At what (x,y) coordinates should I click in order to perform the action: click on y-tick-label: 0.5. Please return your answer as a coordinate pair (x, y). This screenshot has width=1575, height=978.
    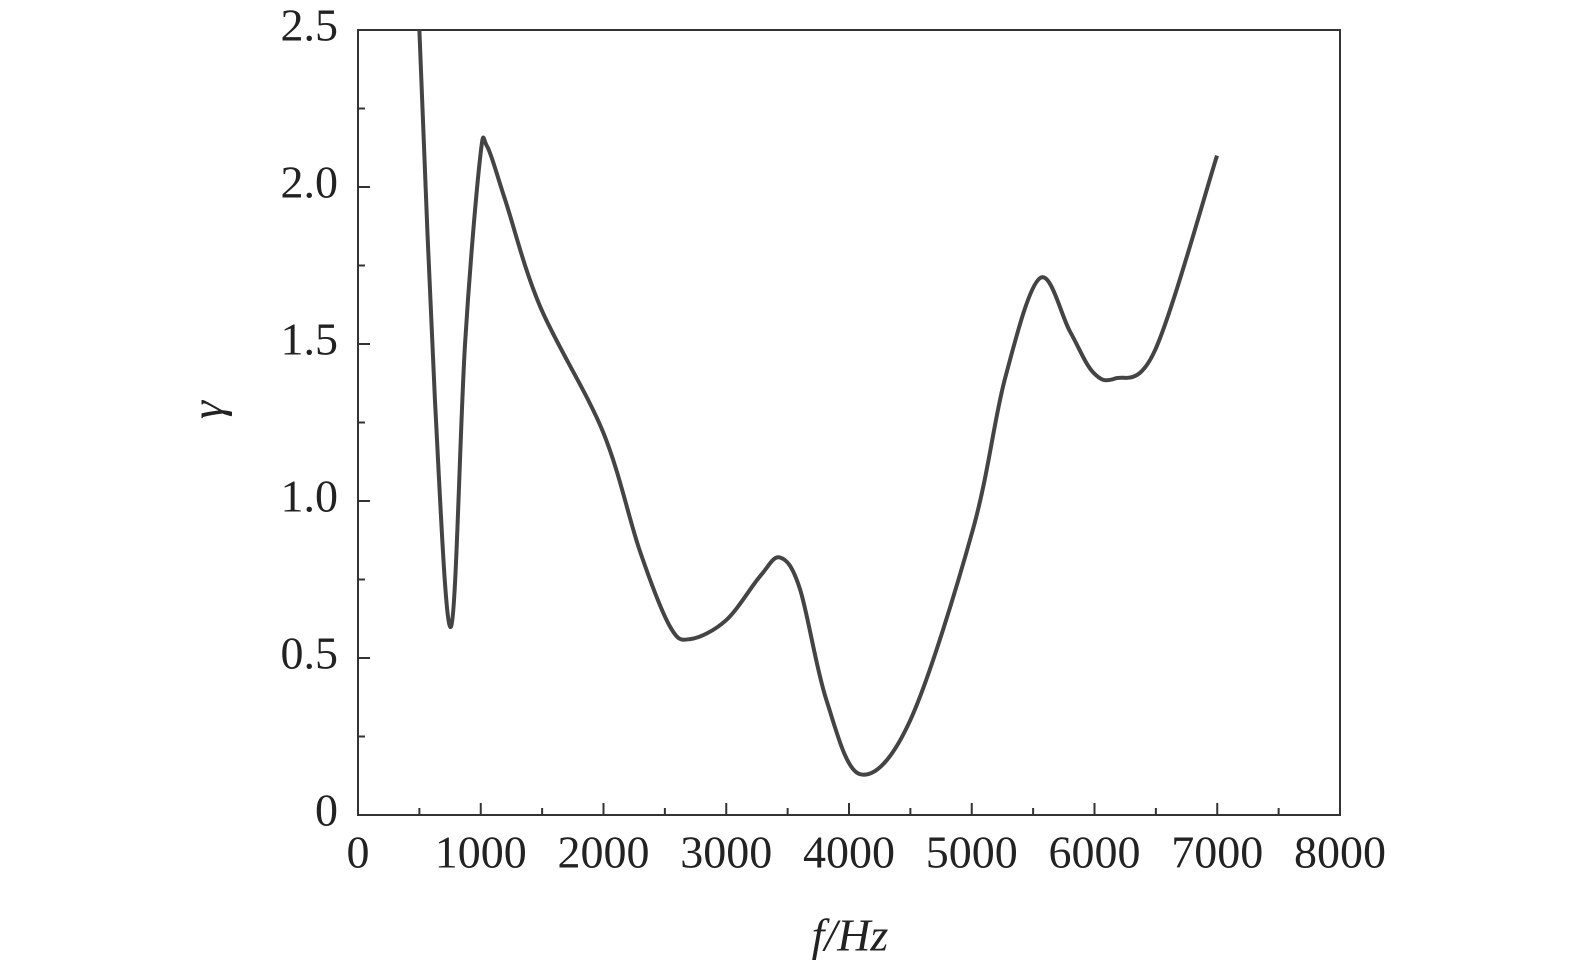
    Looking at the image, I should click on (310, 653).